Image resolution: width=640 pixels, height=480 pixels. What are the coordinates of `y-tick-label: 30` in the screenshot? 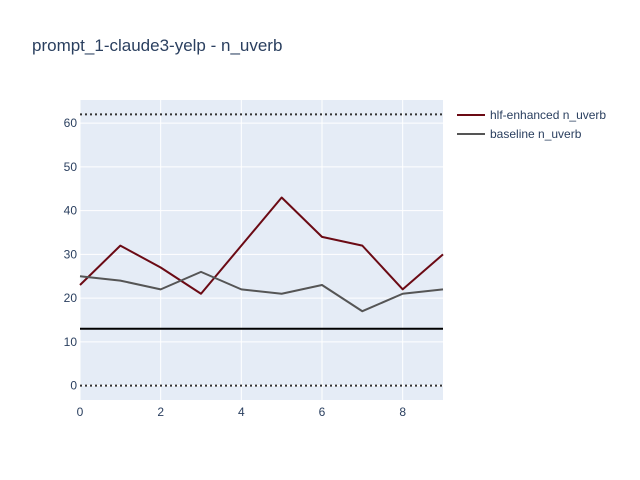 It's located at (71, 254).